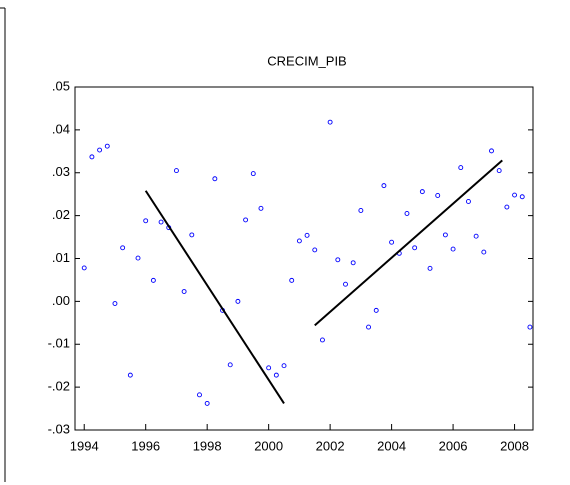  Describe the element at coordinates (207, 445) in the screenshot. I see `x-tick-label: 1998` at that location.